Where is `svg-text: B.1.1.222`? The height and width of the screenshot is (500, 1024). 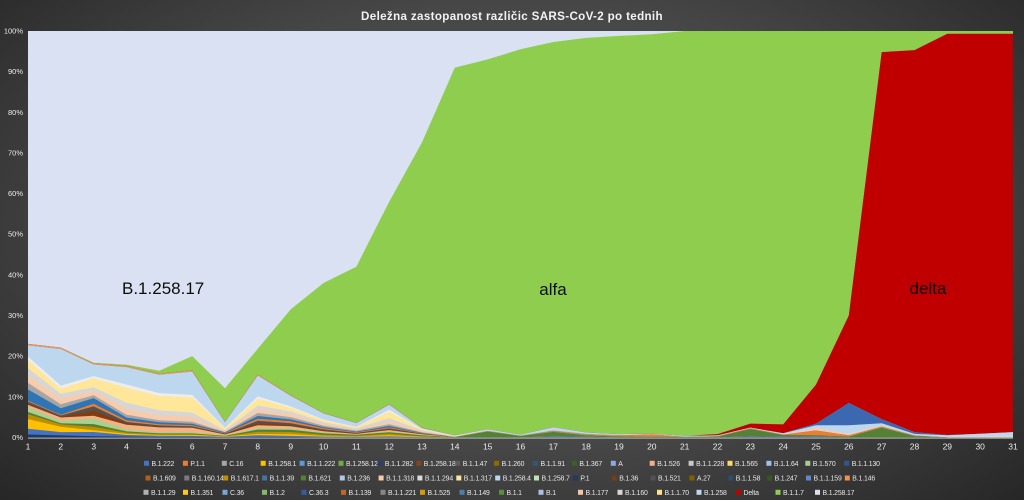
svg-text: B.1.1.222 is located at coordinates (321, 464).